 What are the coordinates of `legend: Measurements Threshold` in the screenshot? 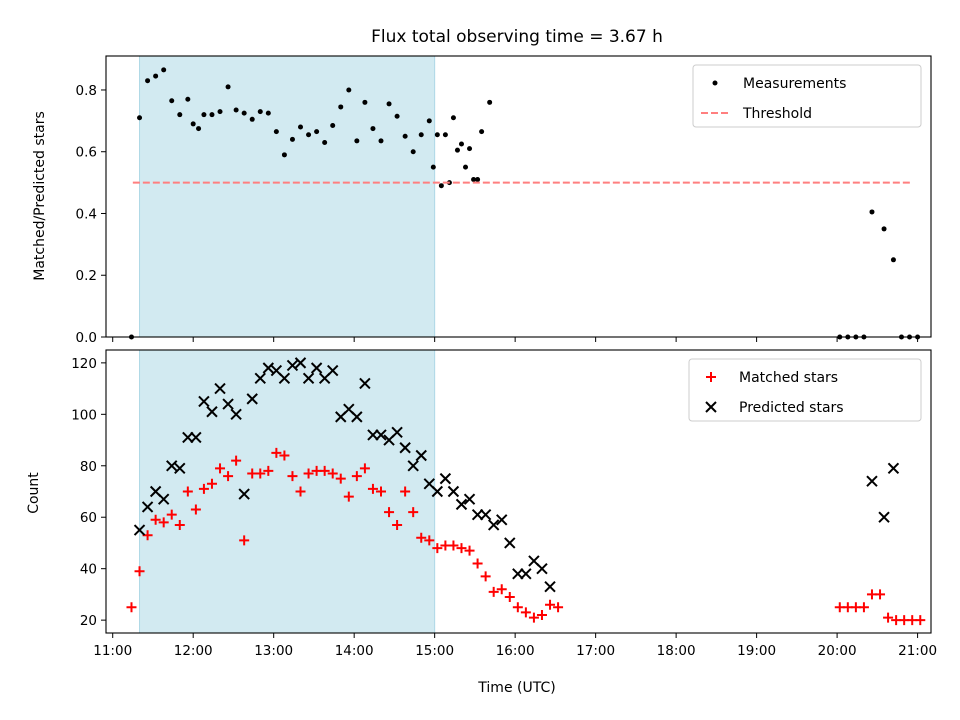 It's located at (807, 96).